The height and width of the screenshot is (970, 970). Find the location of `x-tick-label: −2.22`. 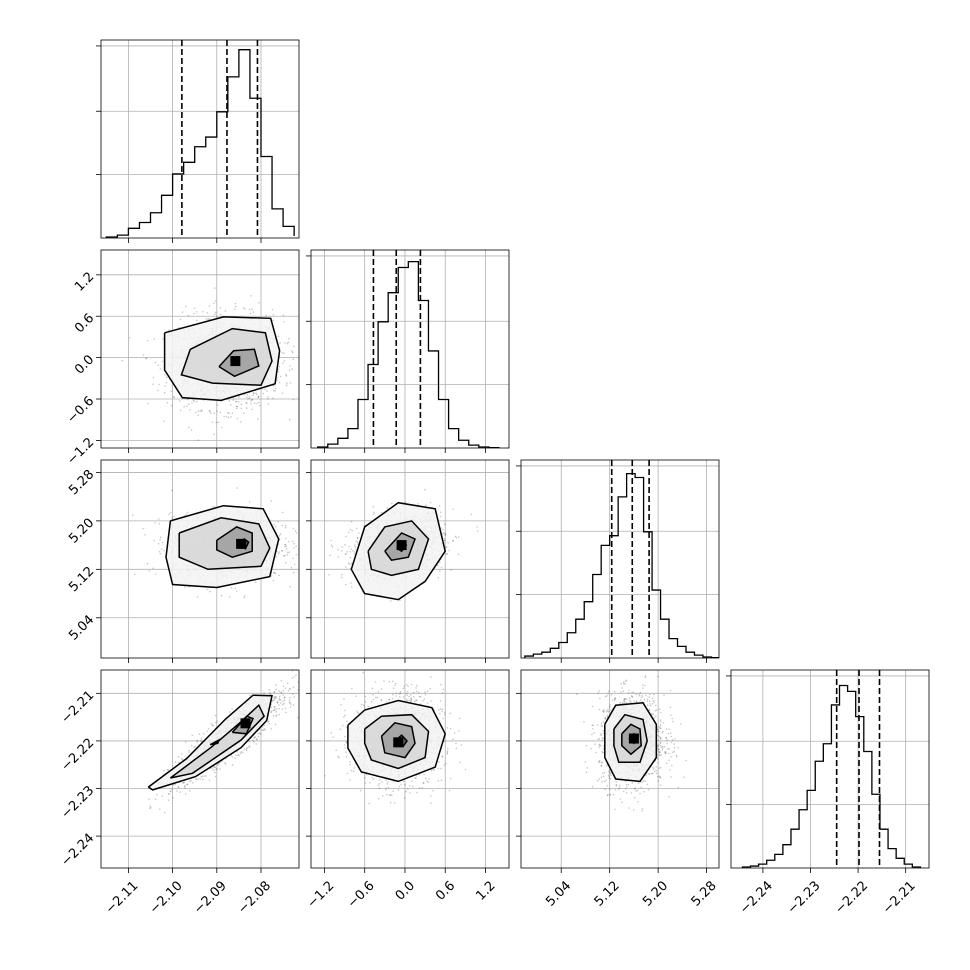

x-tick-label: −2.22 is located at coordinates (851, 897).